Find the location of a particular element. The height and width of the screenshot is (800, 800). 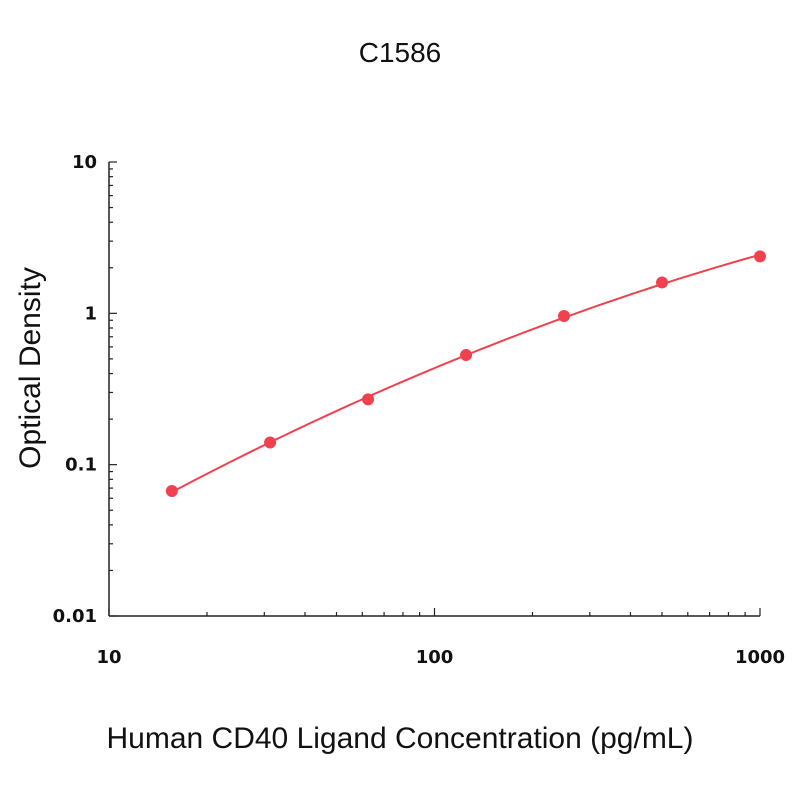

y-tick-label: 10 is located at coordinates (84, 162).